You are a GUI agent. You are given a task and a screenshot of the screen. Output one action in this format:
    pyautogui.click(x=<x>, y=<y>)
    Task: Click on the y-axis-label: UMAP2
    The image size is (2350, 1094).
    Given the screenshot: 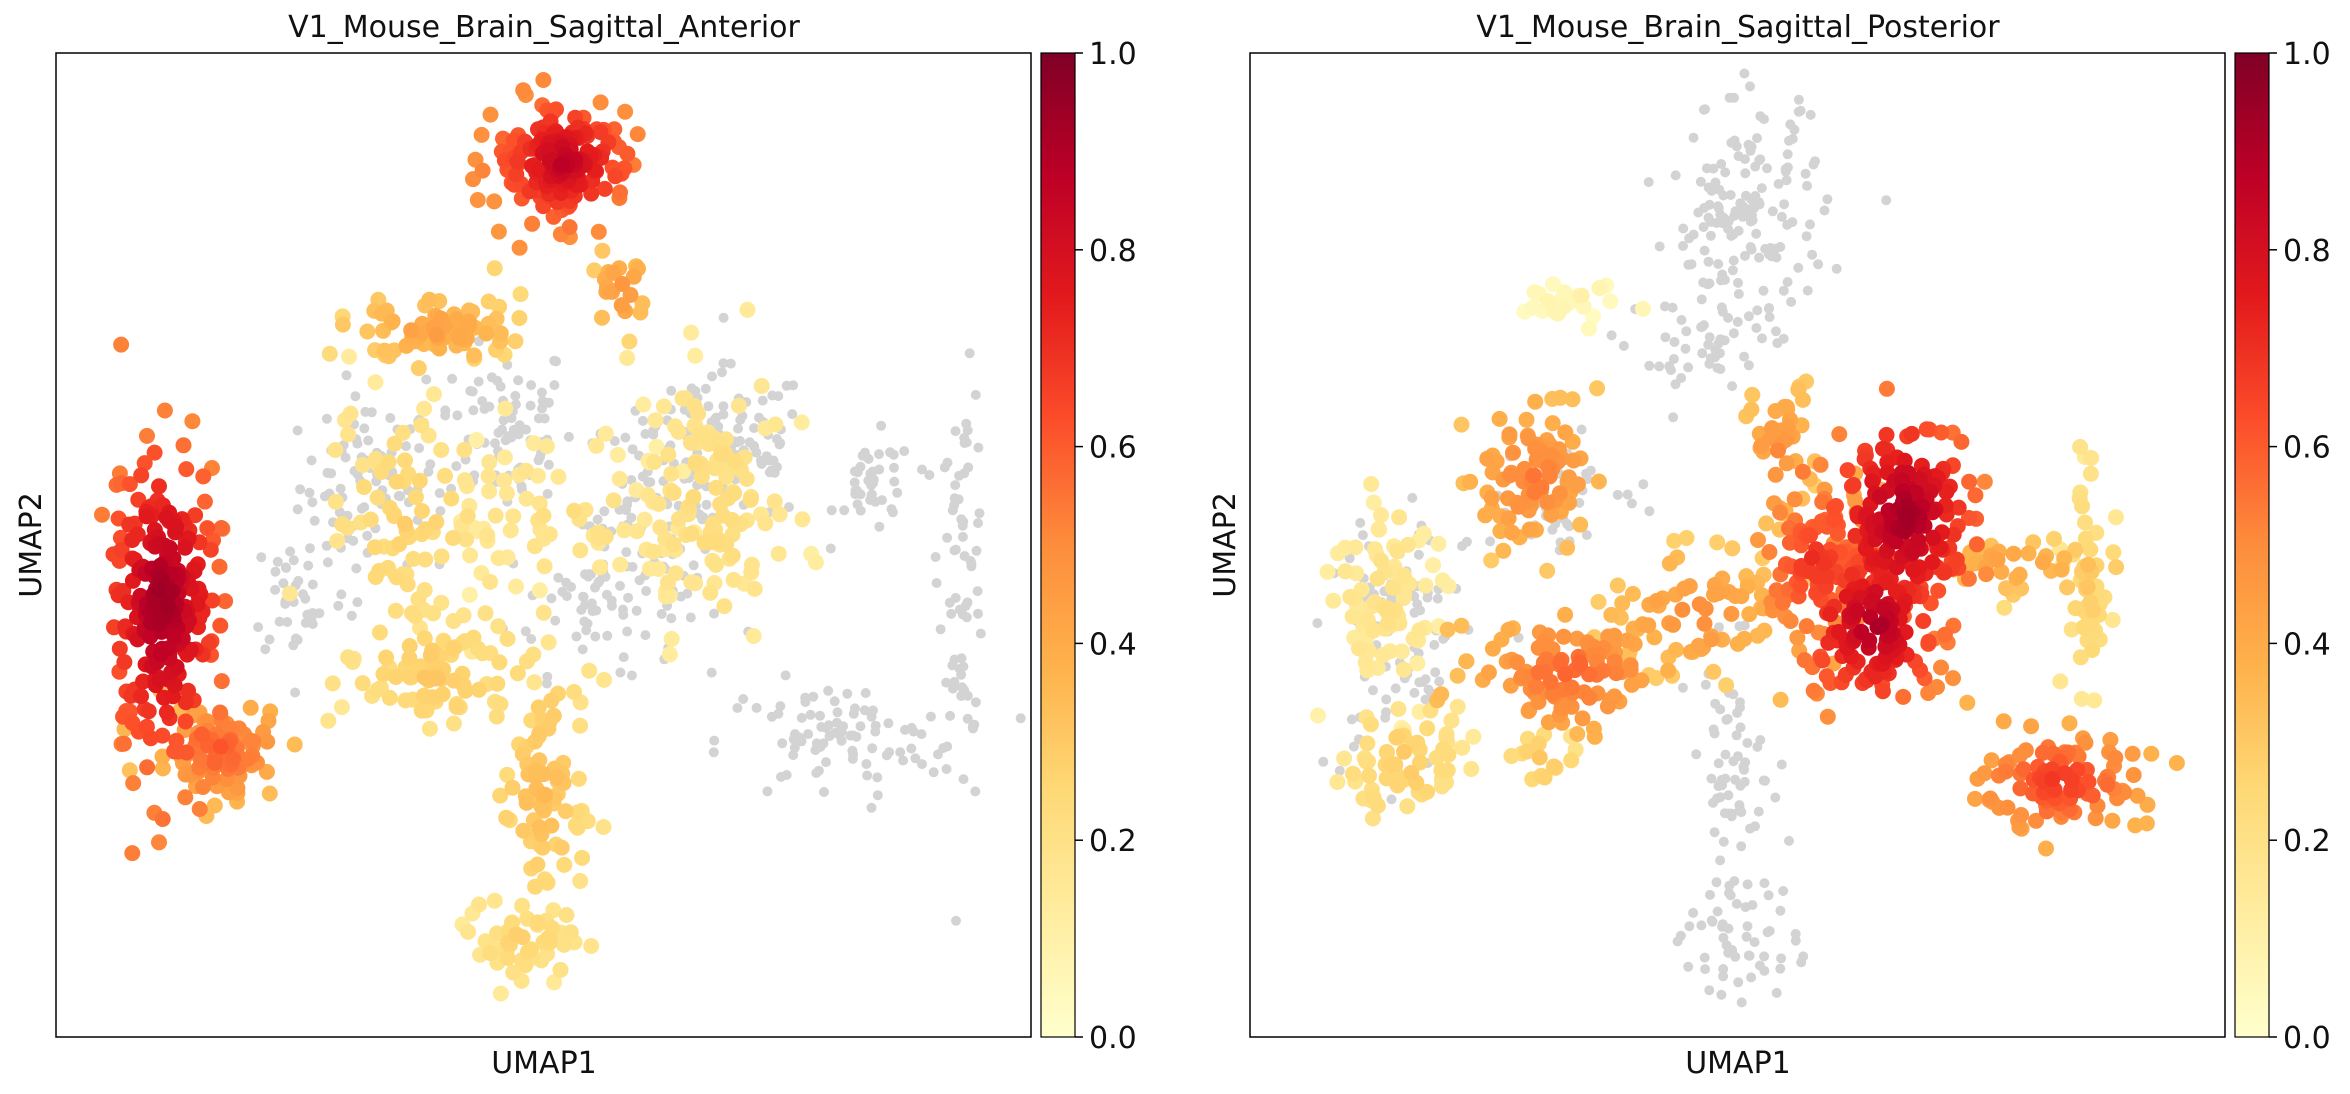 What is the action you would take?
    pyautogui.click(x=1225, y=545)
    